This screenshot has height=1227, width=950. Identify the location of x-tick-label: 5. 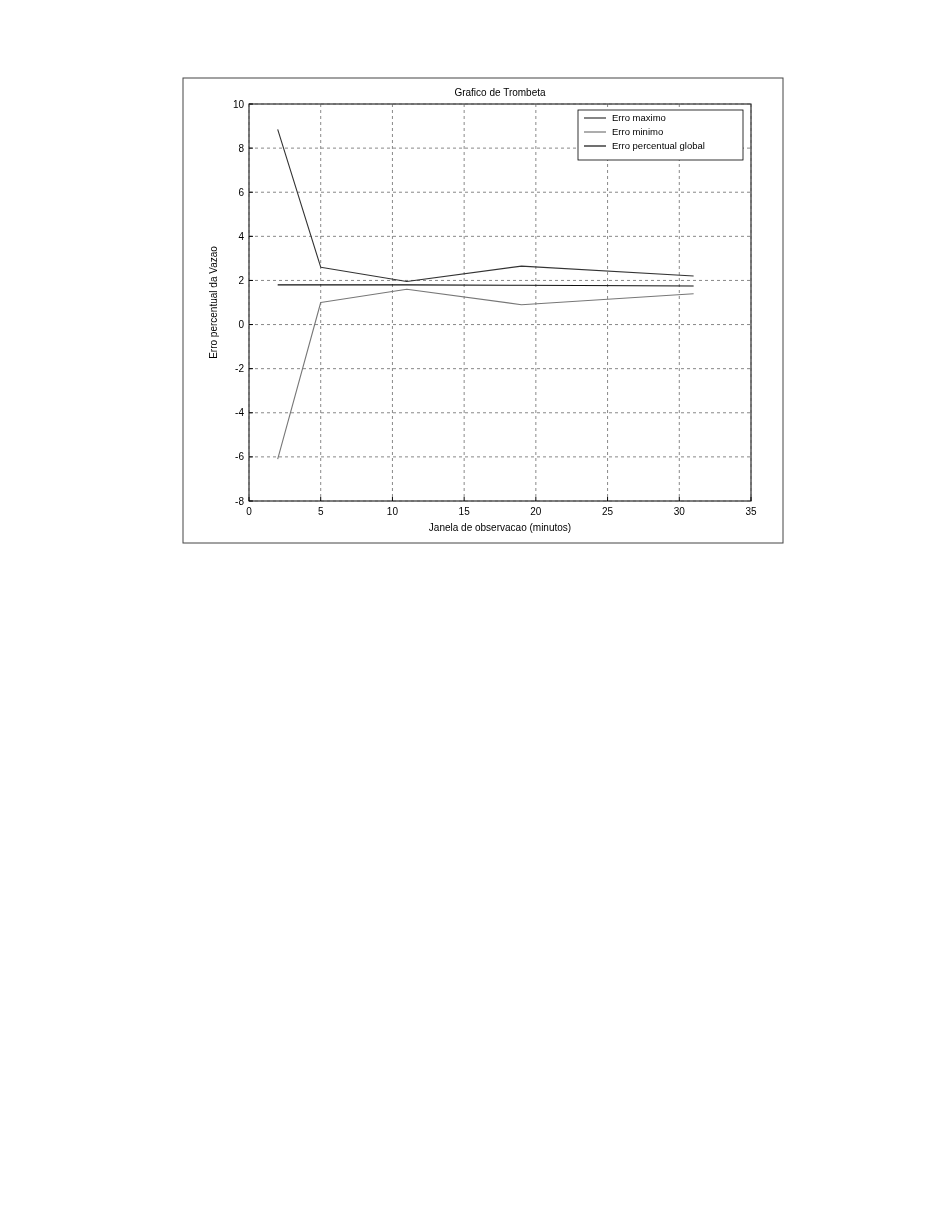
(320, 511).